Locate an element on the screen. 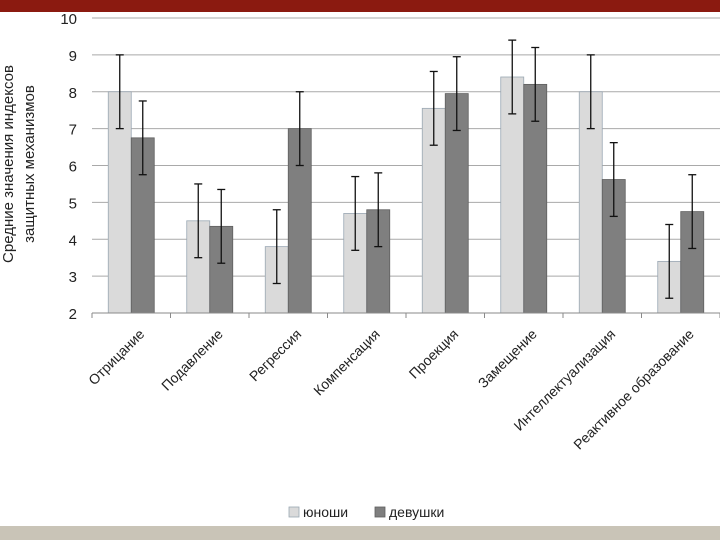  legend: юноши девушки is located at coordinates (366, 512).